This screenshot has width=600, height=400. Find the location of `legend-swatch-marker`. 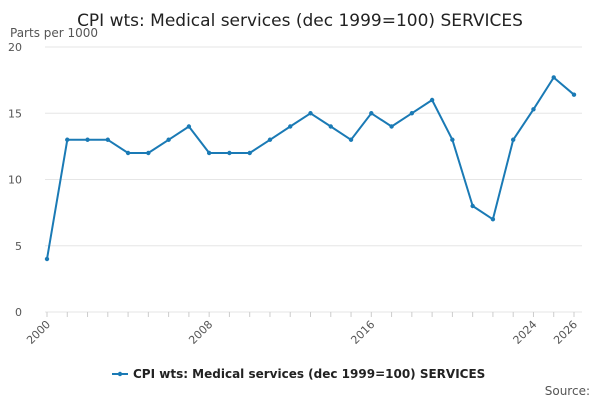

legend-swatch-marker is located at coordinates (120, 374).